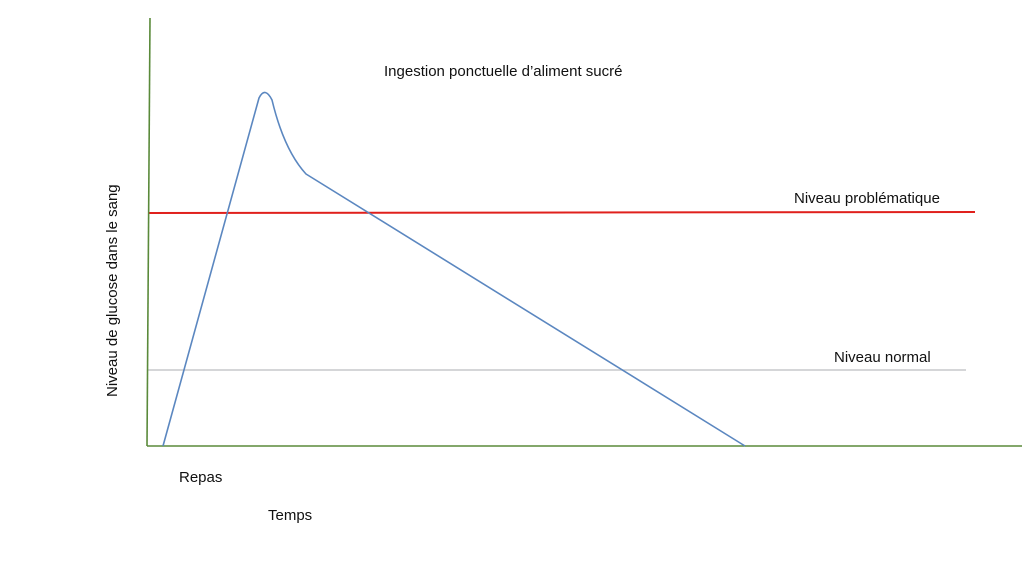 The width and height of the screenshot is (1024, 576). What do you see at coordinates (867, 198) in the screenshot?
I see `problematic-level-label: Niveau problématique` at bounding box center [867, 198].